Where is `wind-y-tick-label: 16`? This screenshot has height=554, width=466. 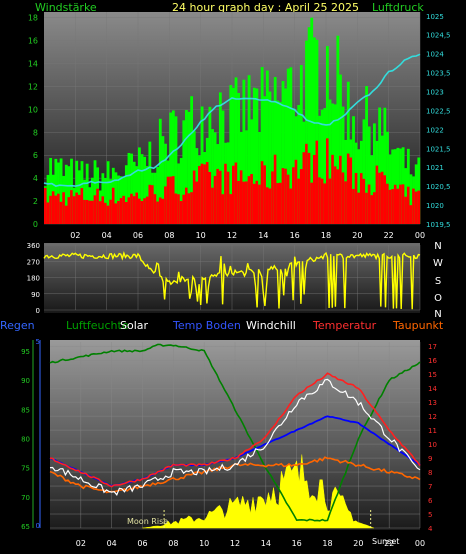 wind-y-tick-label: 16 is located at coordinates (33, 41).